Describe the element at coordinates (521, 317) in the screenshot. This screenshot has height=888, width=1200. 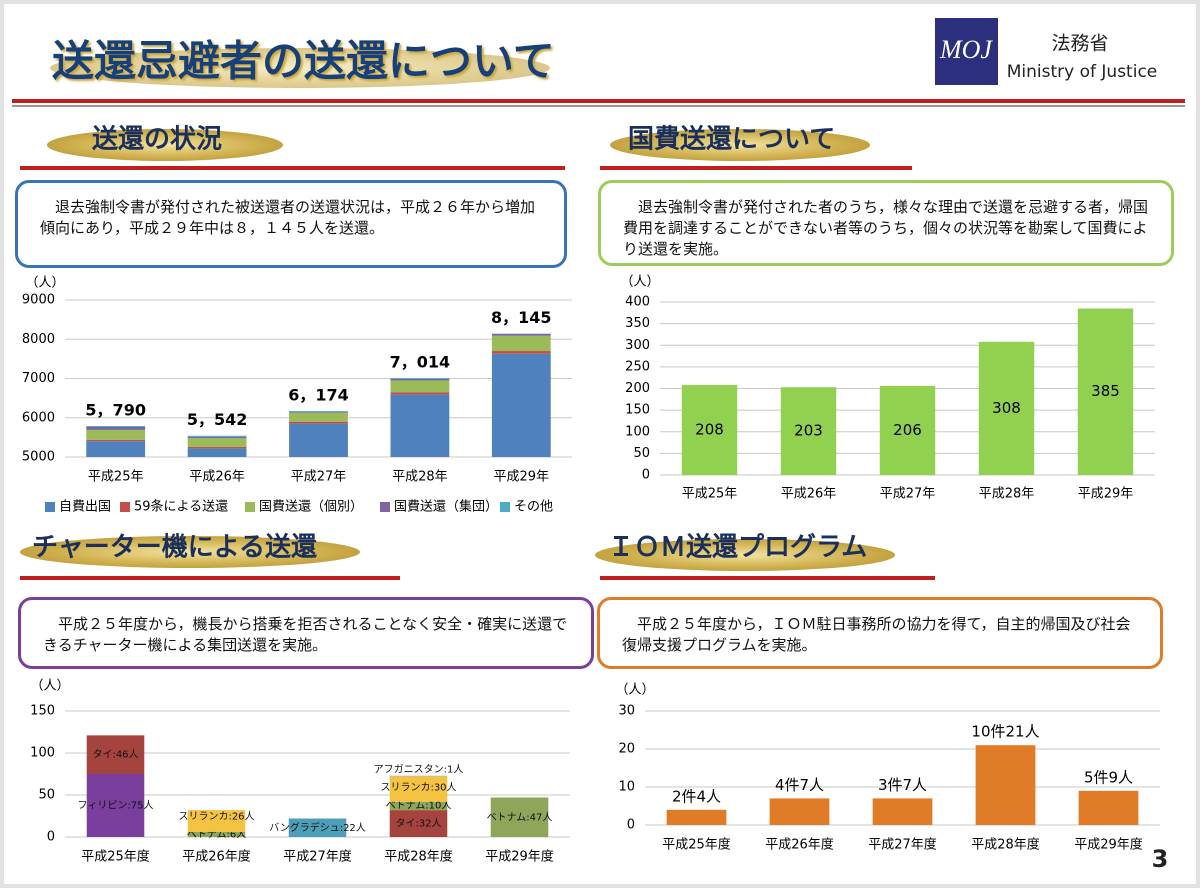
I see `total-label: 8，145` at that location.